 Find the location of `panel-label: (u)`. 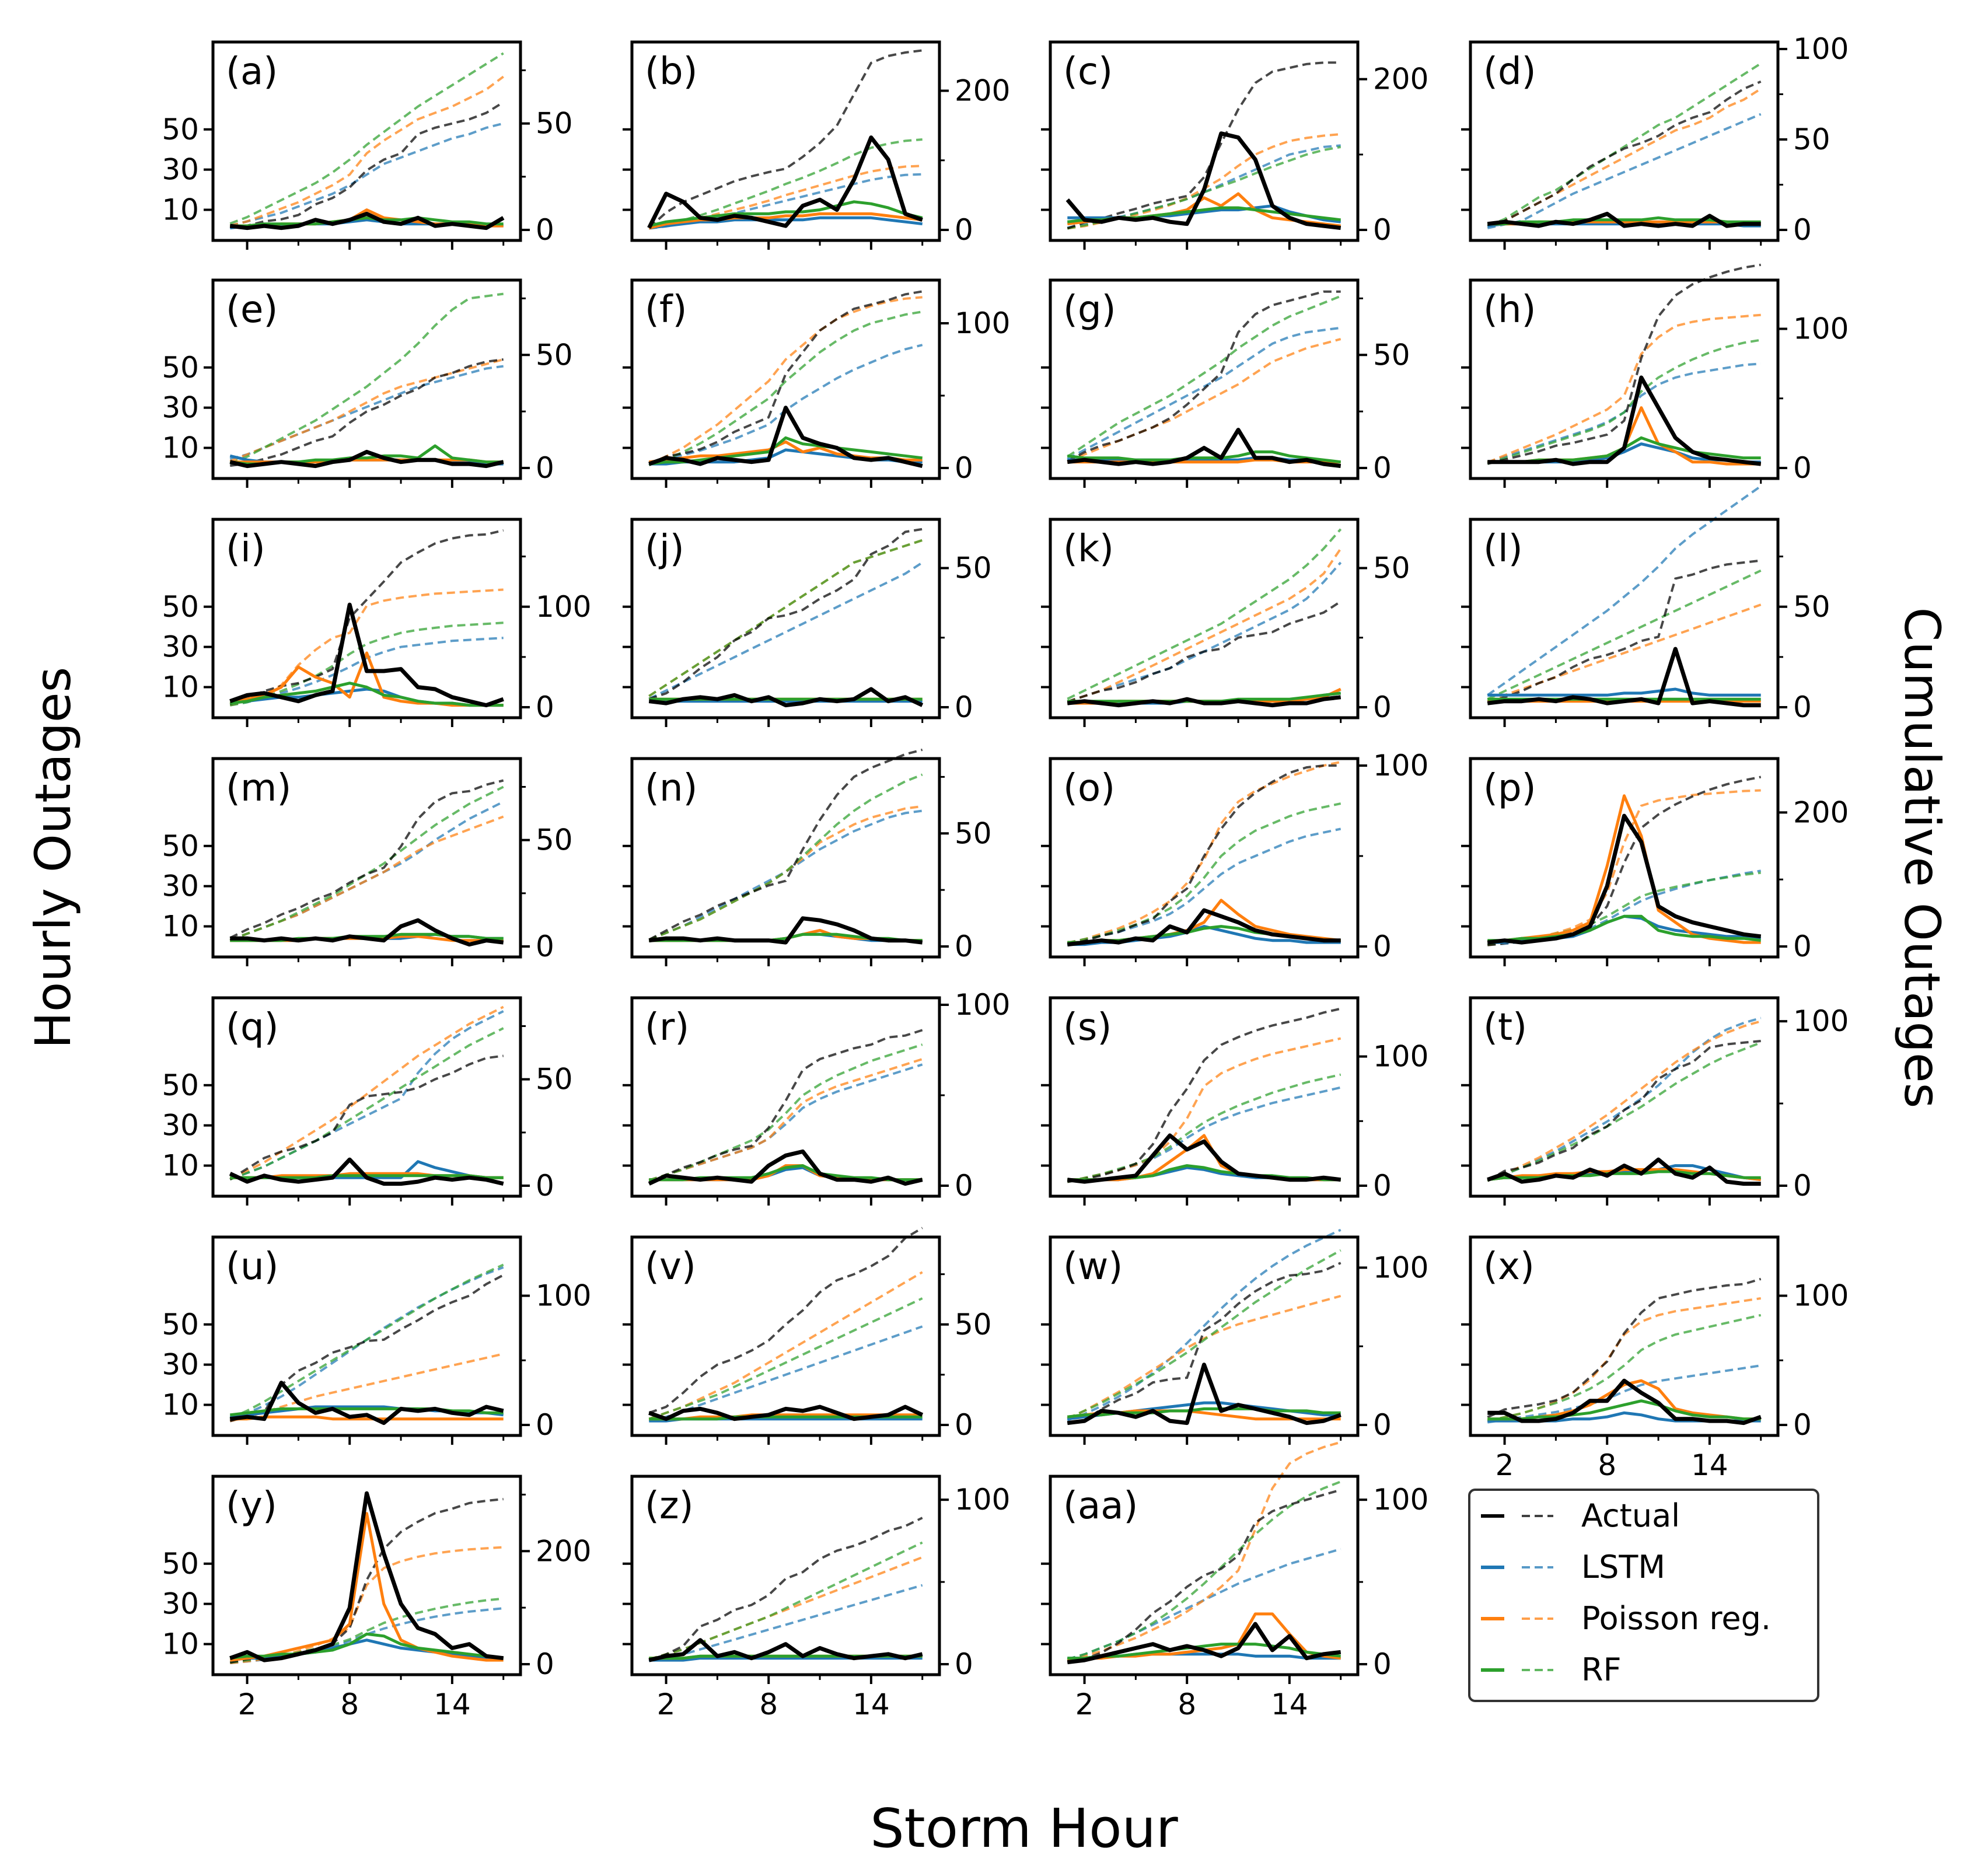

panel-label: (u) is located at coordinates (253, 1267).